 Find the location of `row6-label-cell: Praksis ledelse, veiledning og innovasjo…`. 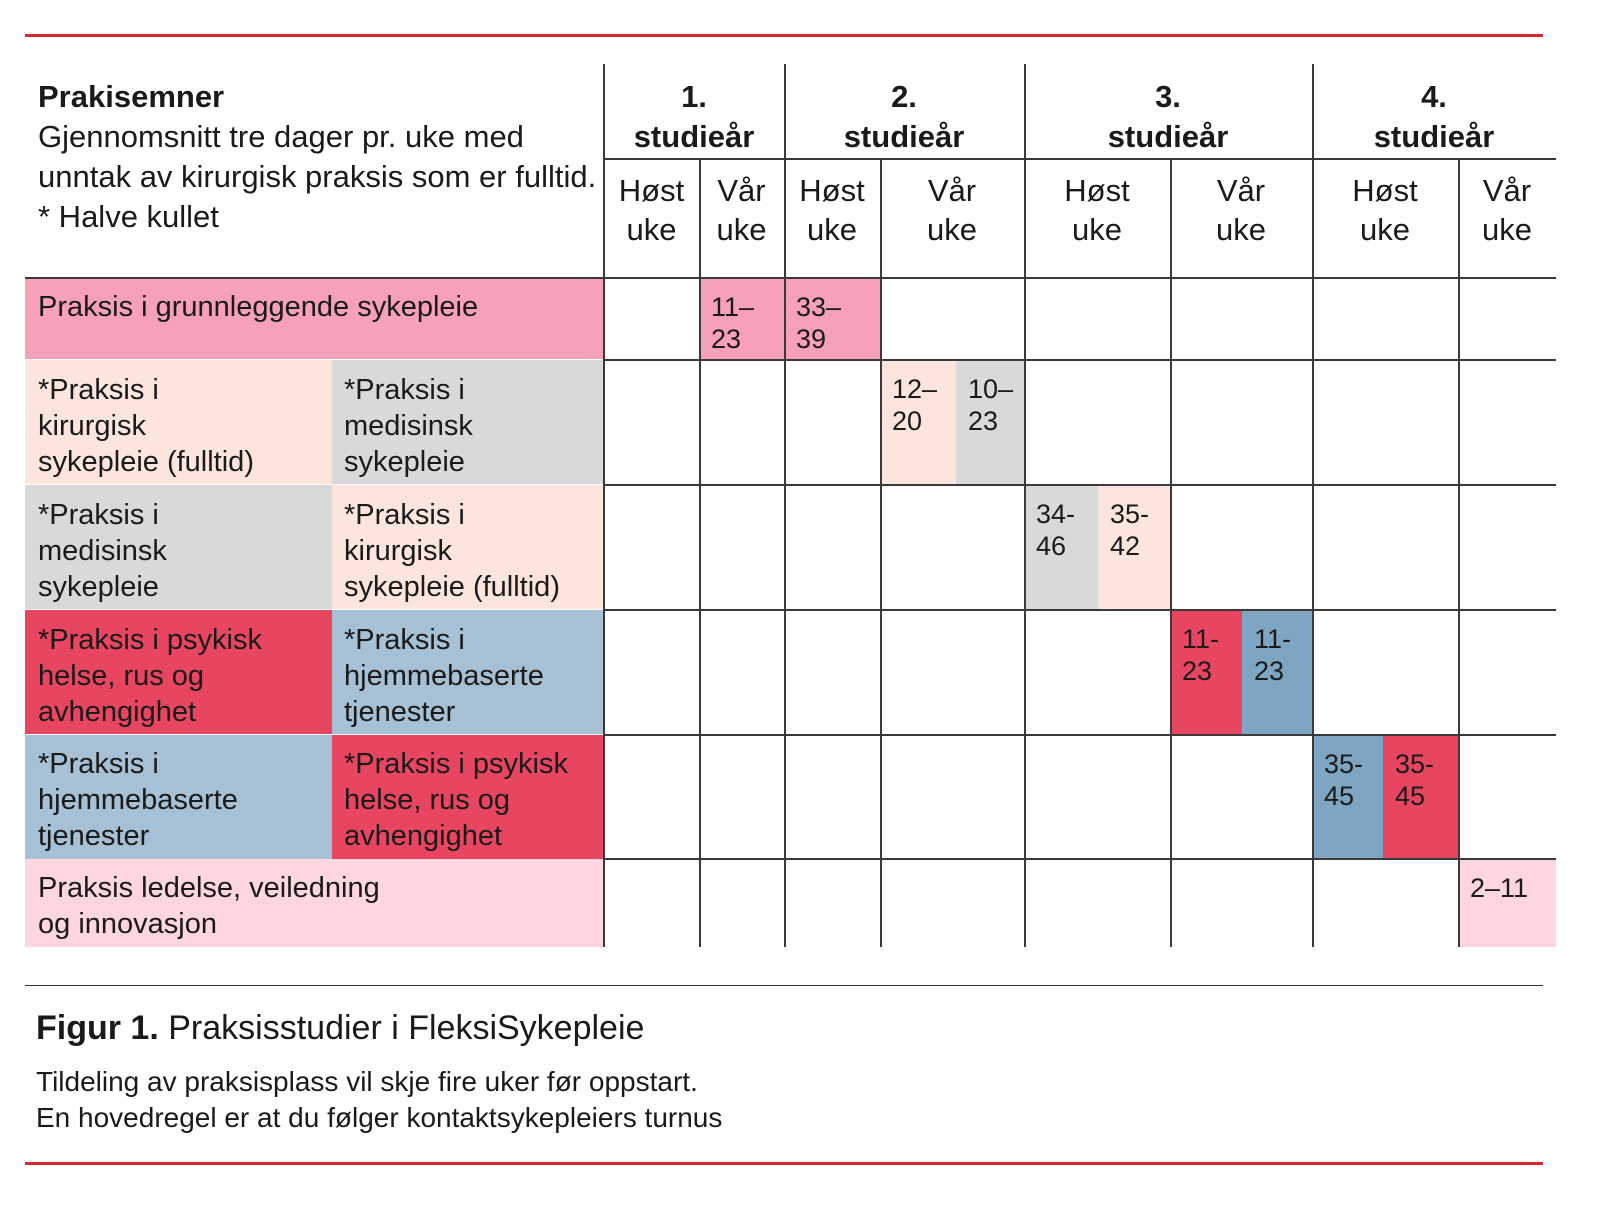

row6-label-cell: Praksis ledelse, veiledning og innovasjo… is located at coordinates (314, 903).